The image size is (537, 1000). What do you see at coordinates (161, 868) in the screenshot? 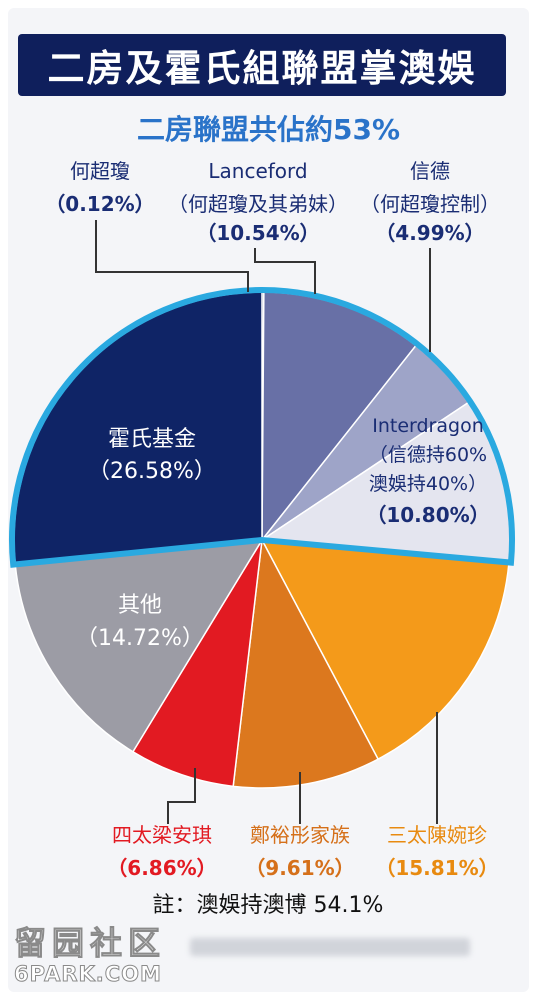
I see `label-fourth-wife-value: （6.86%）` at bounding box center [161, 868].